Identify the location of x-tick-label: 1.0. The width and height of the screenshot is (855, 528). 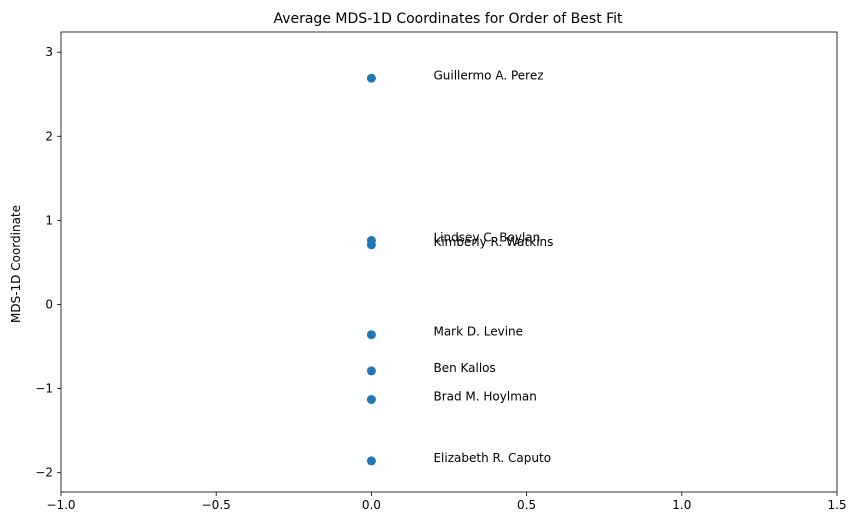
(681, 505).